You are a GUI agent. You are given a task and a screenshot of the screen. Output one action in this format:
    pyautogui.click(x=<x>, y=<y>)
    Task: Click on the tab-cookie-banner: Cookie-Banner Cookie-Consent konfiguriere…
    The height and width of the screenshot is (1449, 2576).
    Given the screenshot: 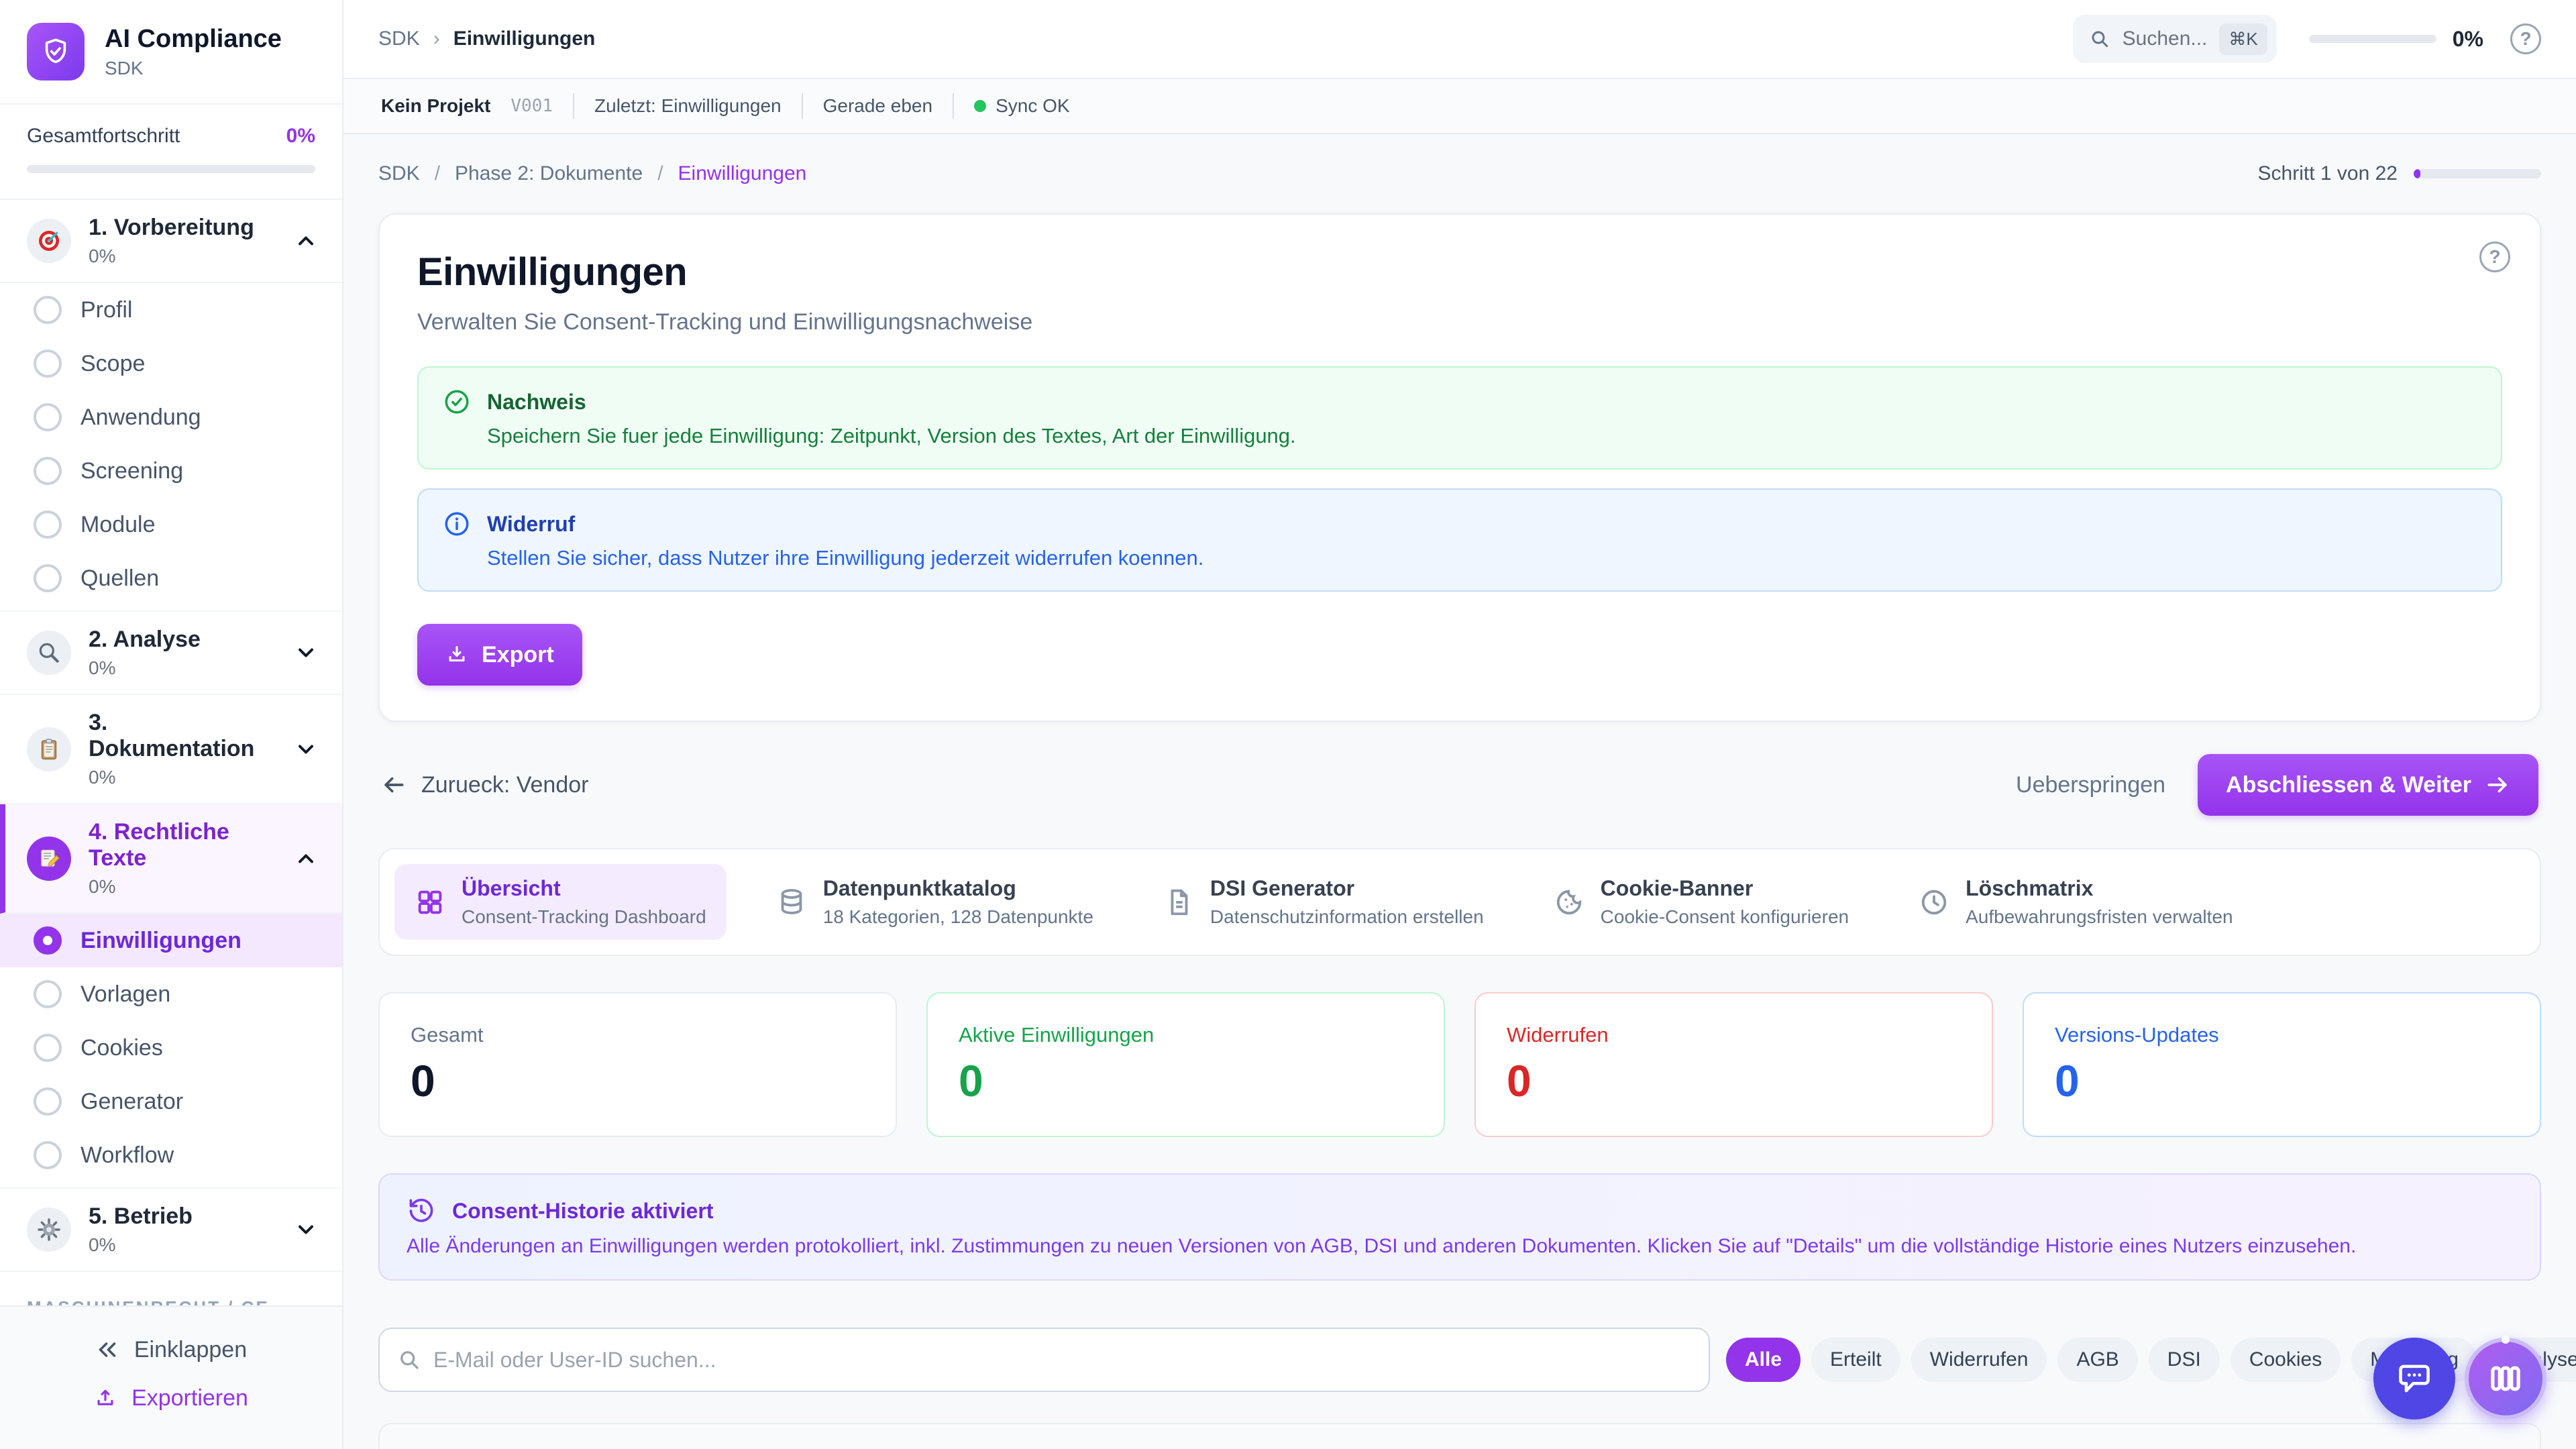 What is the action you would take?
    pyautogui.click(x=1701, y=902)
    